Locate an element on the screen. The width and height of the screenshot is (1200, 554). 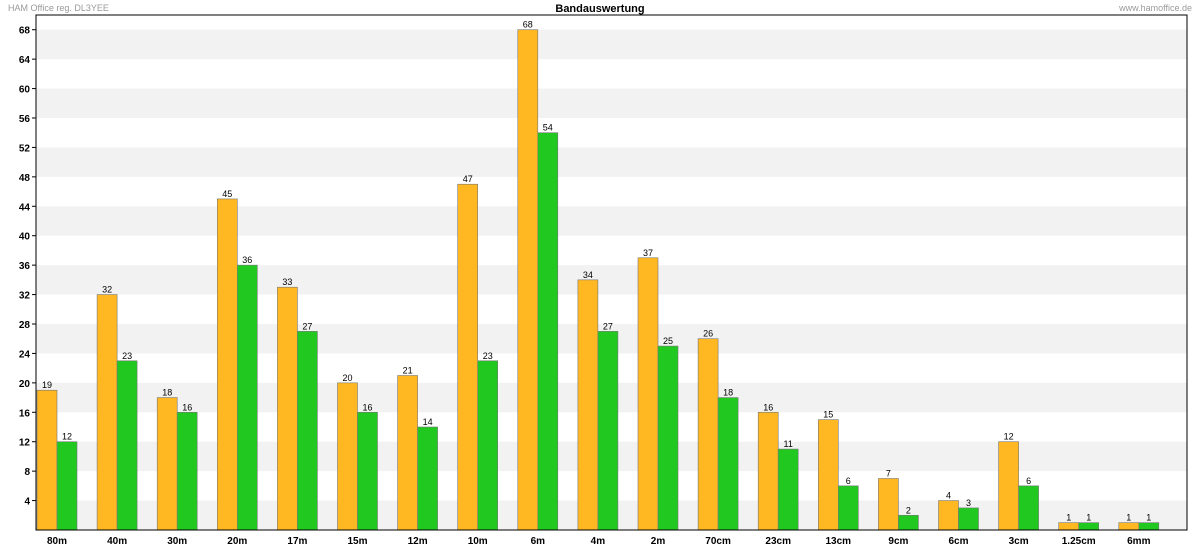
x-category-label: 17m is located at coordinates (297, 541).